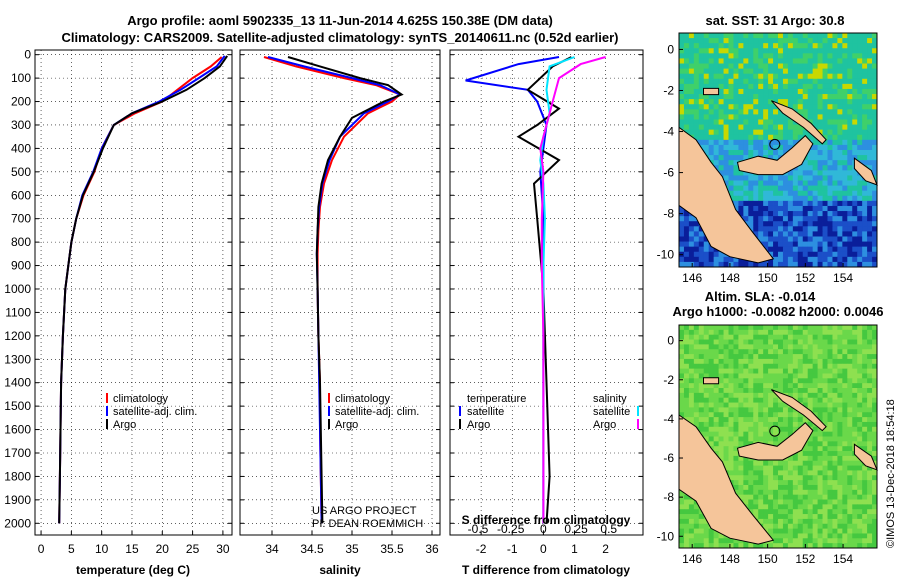 This screenshot has height=585, width=900. Describe the element at coordinates (223, 549) in the screenshot. I see `x-tick-label: 30` at that location.